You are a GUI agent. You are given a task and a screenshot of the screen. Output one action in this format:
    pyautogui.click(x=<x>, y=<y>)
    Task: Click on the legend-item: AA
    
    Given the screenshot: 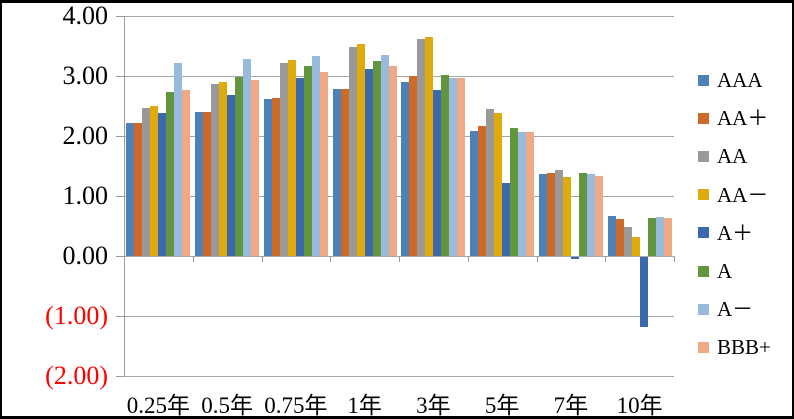 What is the action you would take?
    pyautogui.click(x=734, y=156)
    